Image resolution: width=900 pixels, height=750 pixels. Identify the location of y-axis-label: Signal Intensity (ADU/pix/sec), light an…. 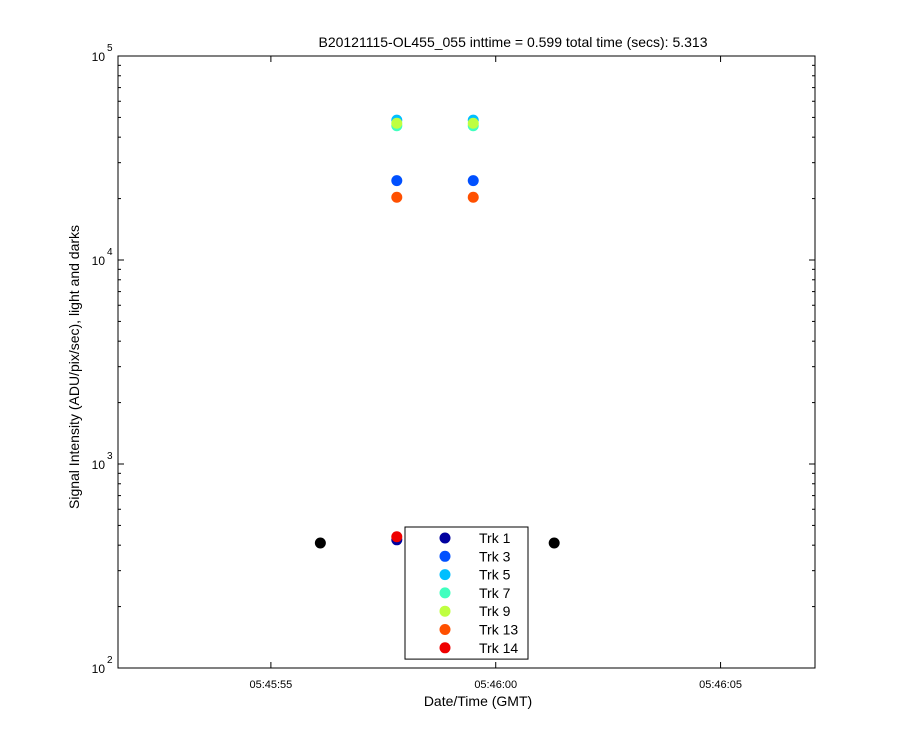
(74, 367).